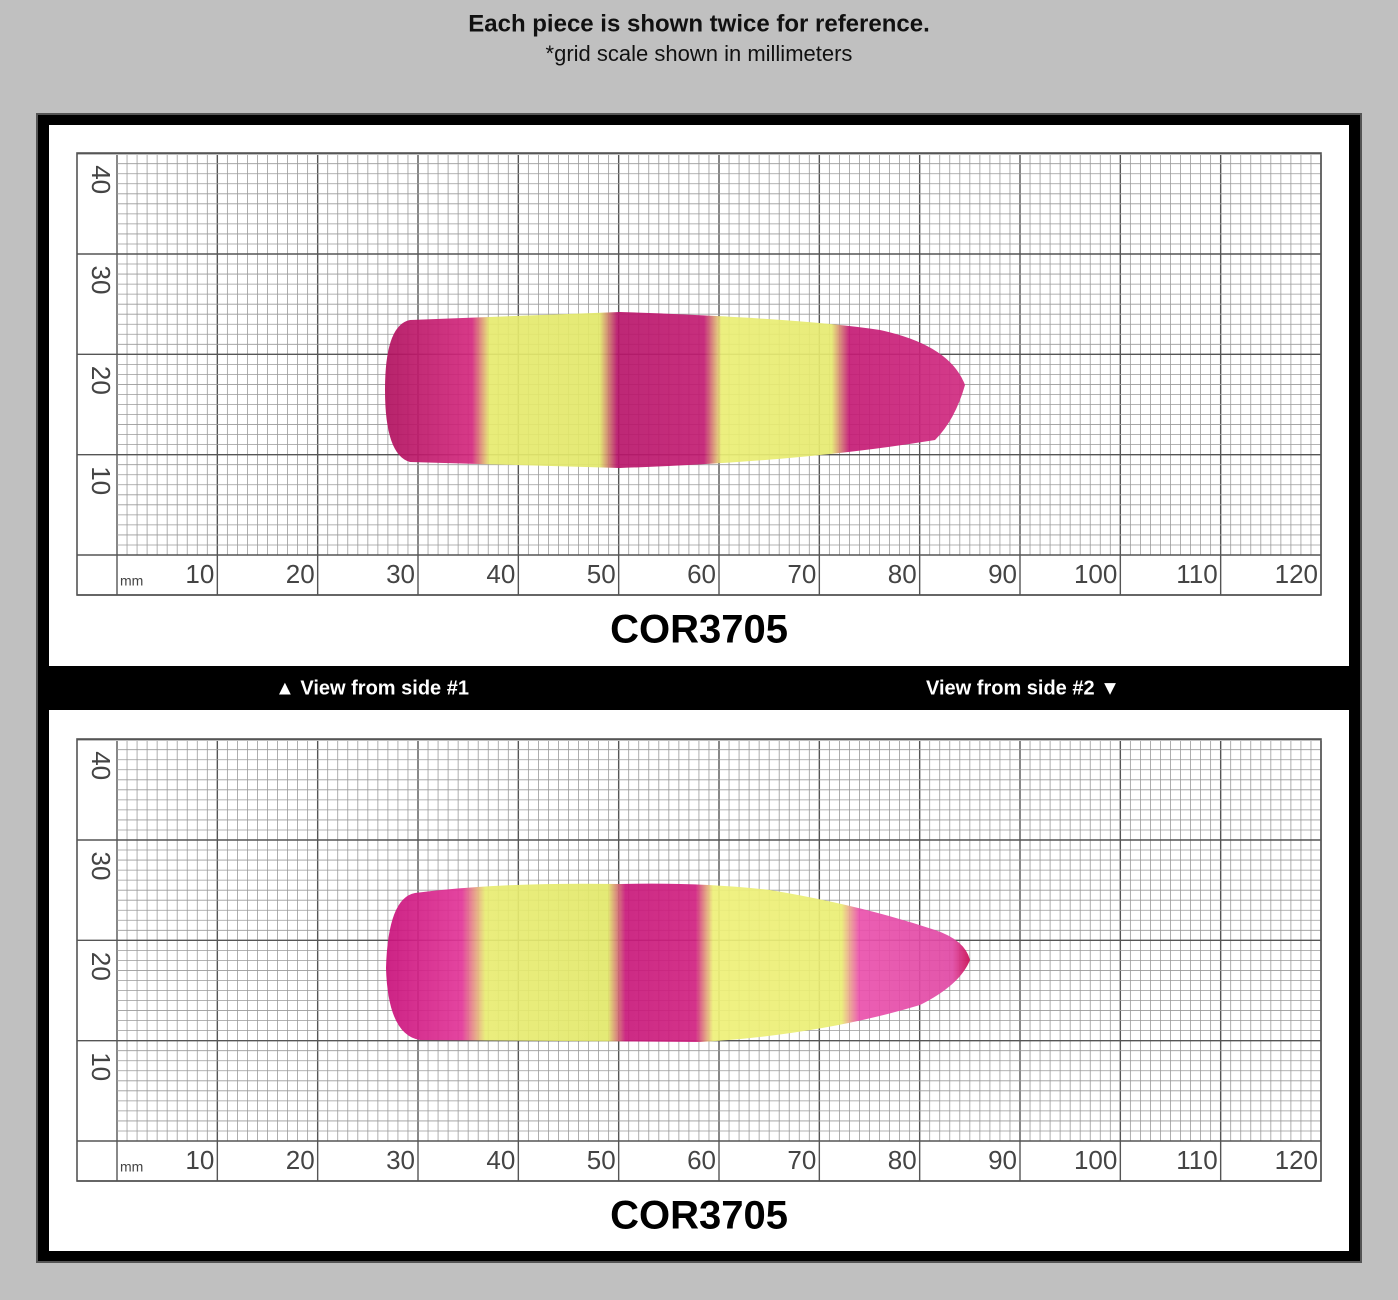  I want to click on title: Each piece is shown twice for reference., so click(699, 23).